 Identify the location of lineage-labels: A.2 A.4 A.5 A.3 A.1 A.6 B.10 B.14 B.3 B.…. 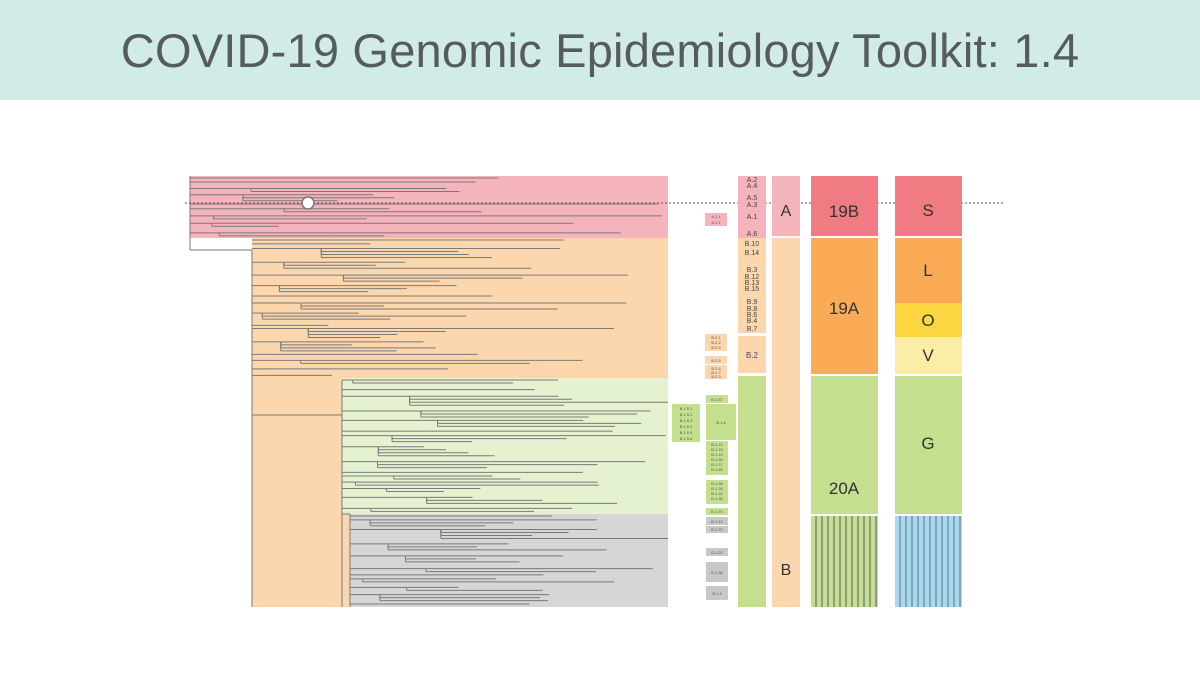
(752, 391).